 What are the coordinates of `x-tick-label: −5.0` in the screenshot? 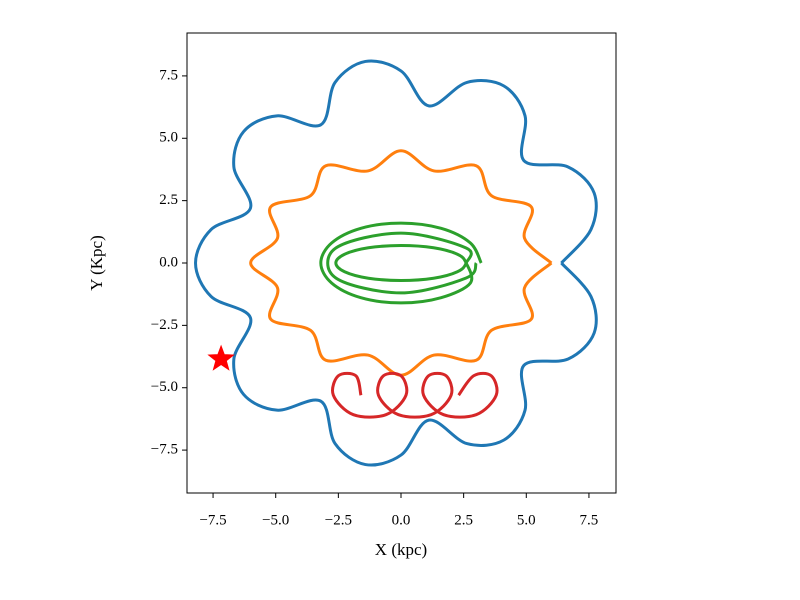 It's located at (275, 520).